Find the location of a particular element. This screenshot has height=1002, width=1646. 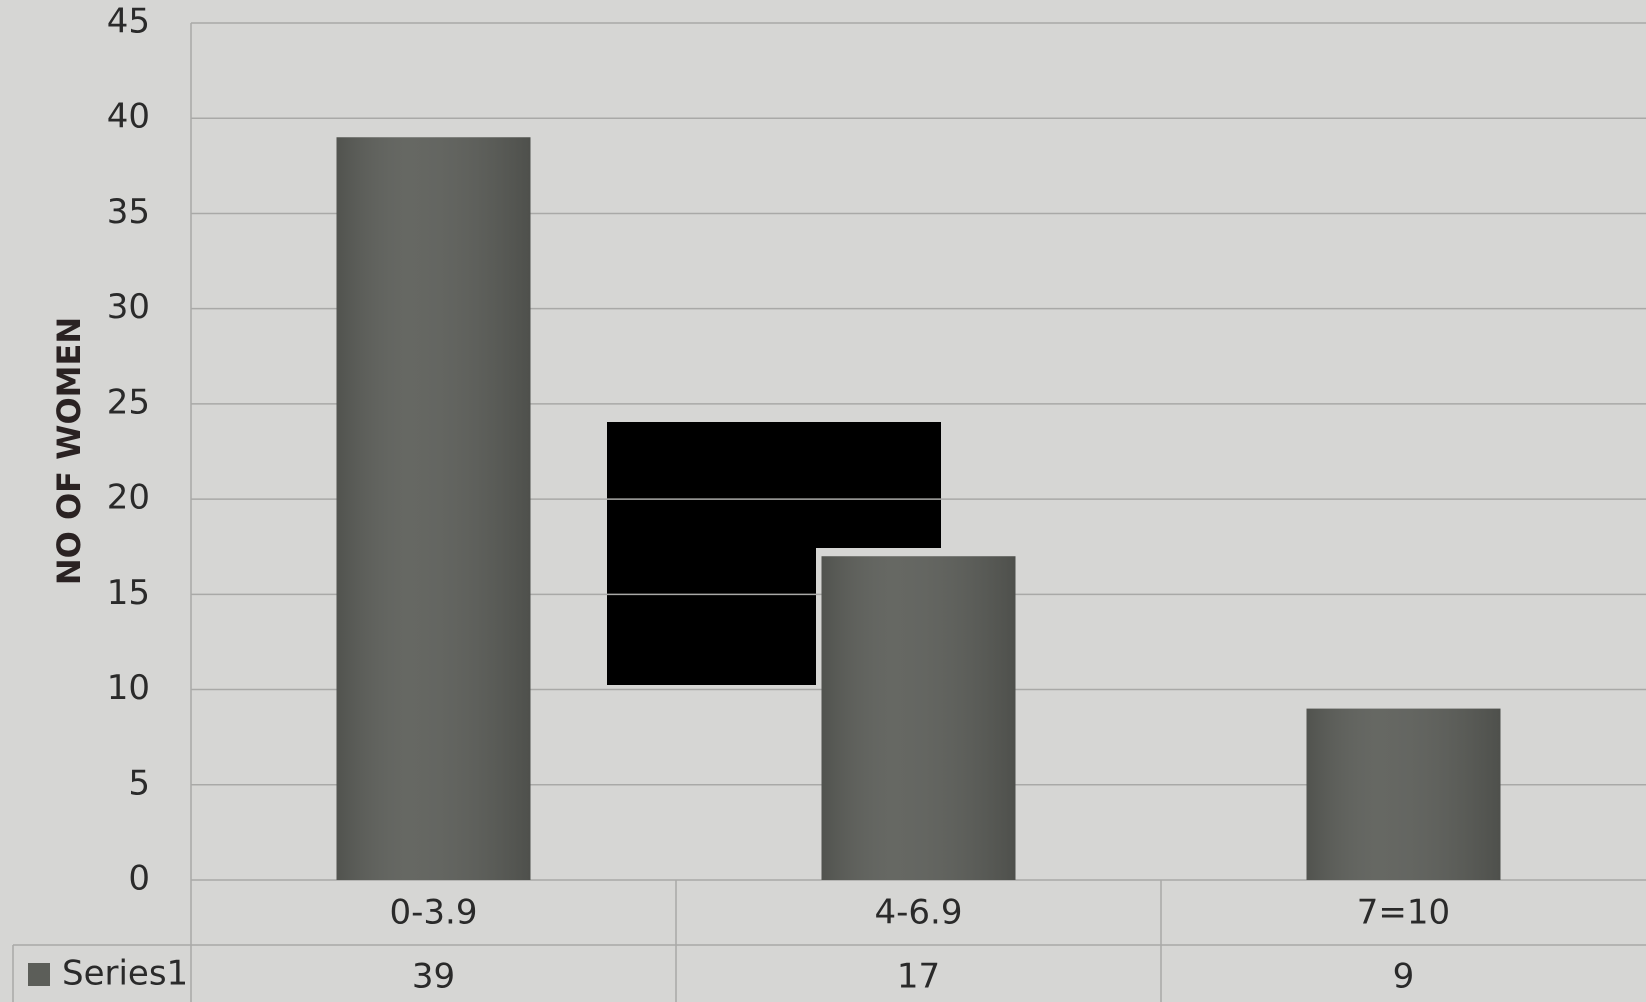

y-tick-label: 20 is located at coordinates (128, 498).